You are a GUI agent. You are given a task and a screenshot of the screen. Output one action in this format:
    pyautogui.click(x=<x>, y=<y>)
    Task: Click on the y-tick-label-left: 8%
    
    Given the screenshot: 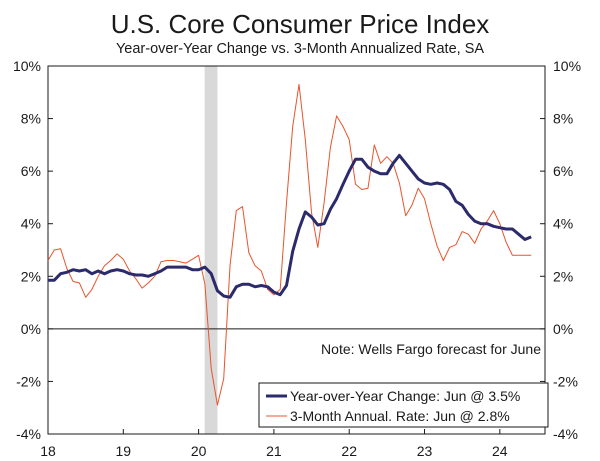 What is the action you would take?
    pyautogui.click(x=31, y=119)
    